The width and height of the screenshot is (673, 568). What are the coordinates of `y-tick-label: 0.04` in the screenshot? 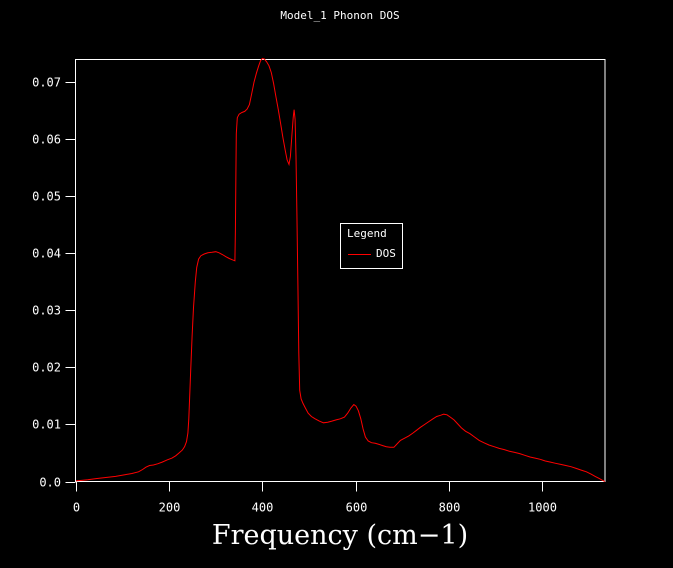 It's located at (46, 254).